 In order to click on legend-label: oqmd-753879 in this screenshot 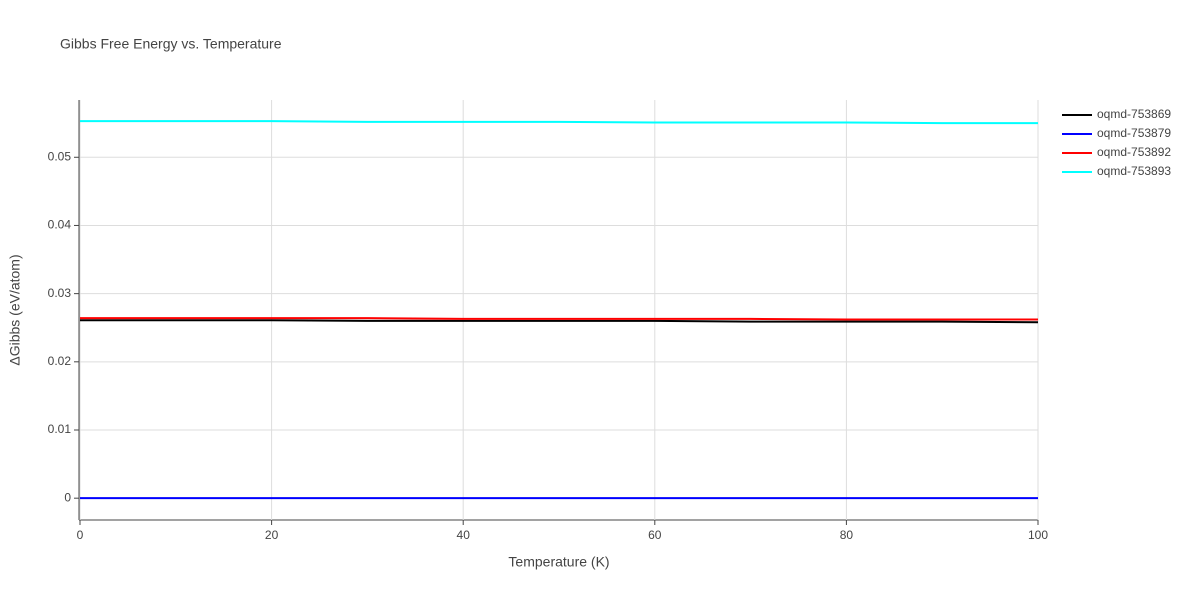, I will do `click(1134, 133)`.